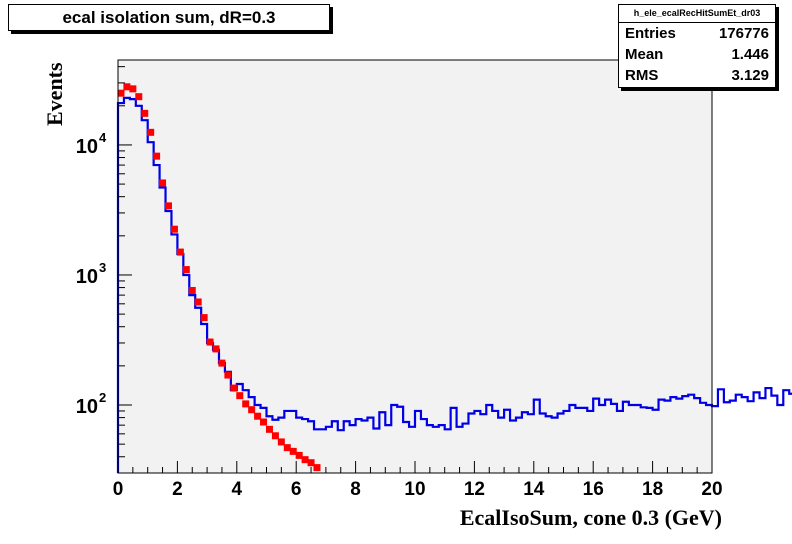 Image resolution: width=792 pixels, height=544 pixels. I want to click on stats-value-entries: 176776, so click(743, 33).